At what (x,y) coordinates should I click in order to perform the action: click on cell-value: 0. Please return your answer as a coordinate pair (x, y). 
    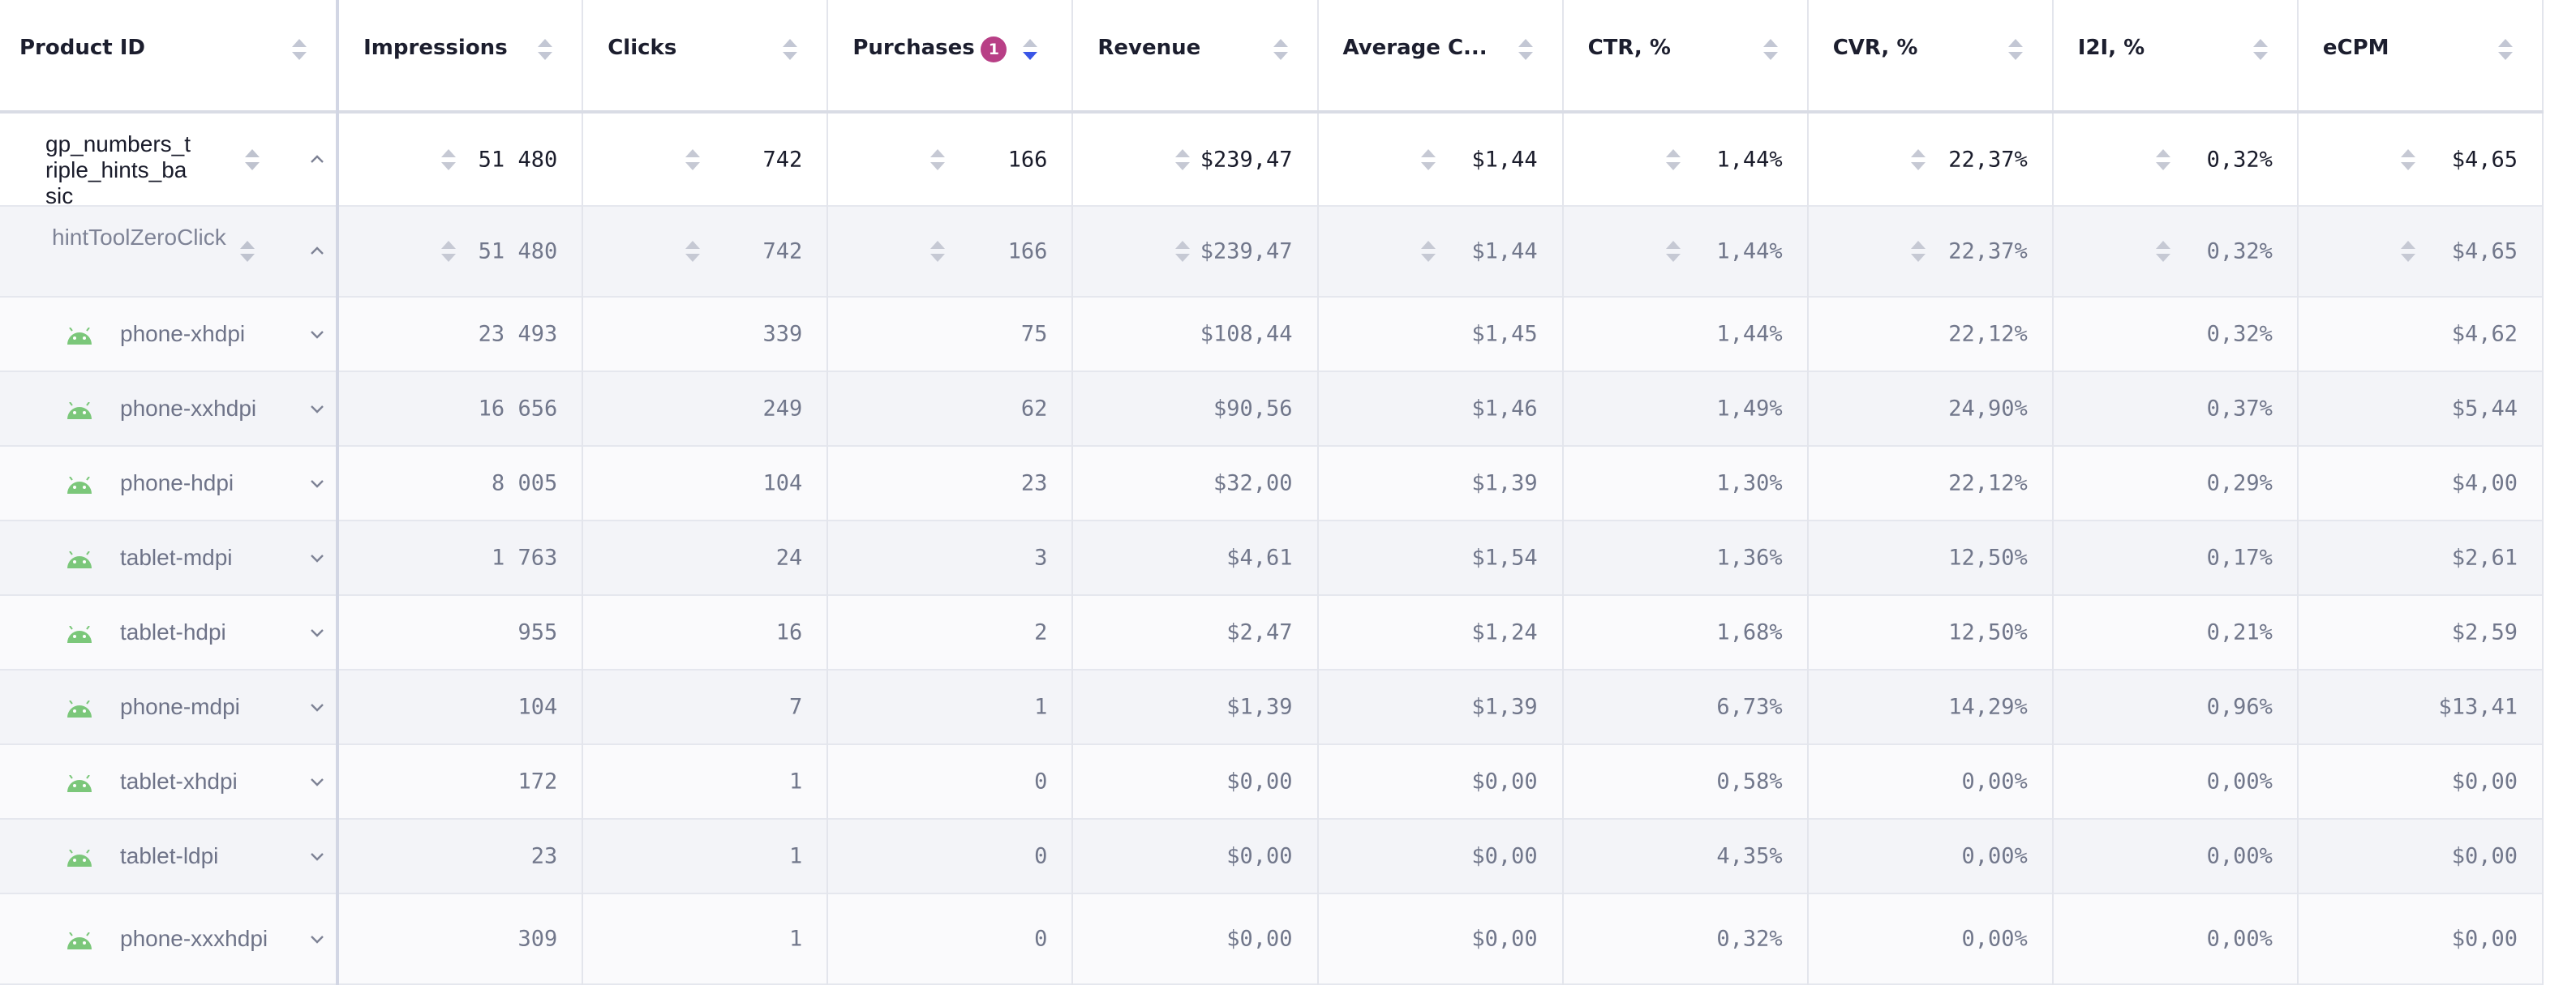
    Looking at the image, I should click on (1041, 856).